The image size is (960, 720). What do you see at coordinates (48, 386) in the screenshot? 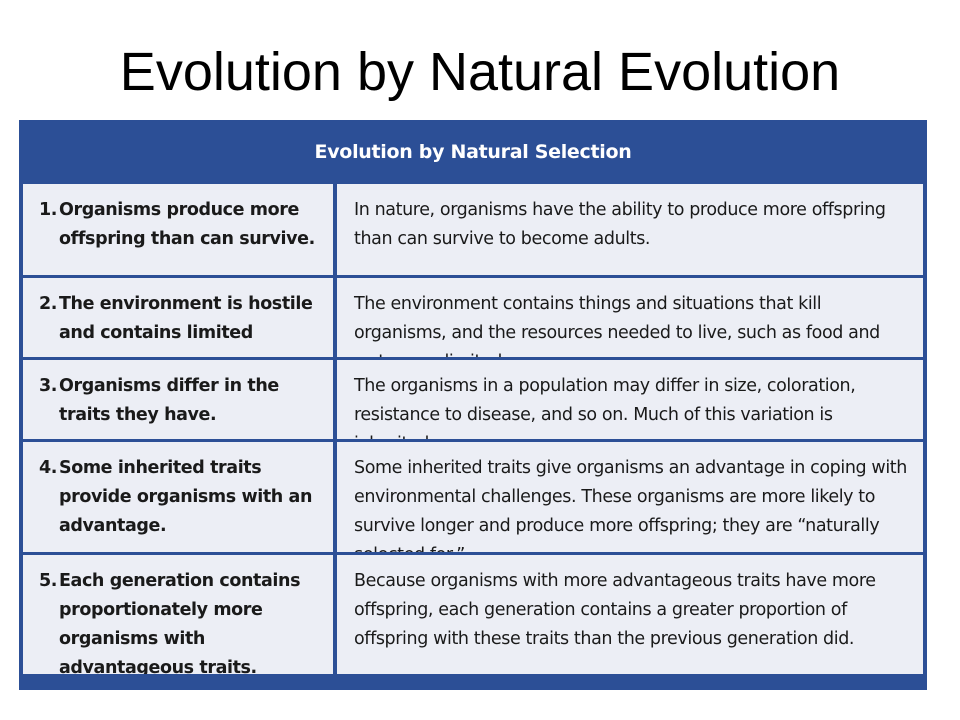
I see `row-number: 3.` at bounding box center [48, 386].